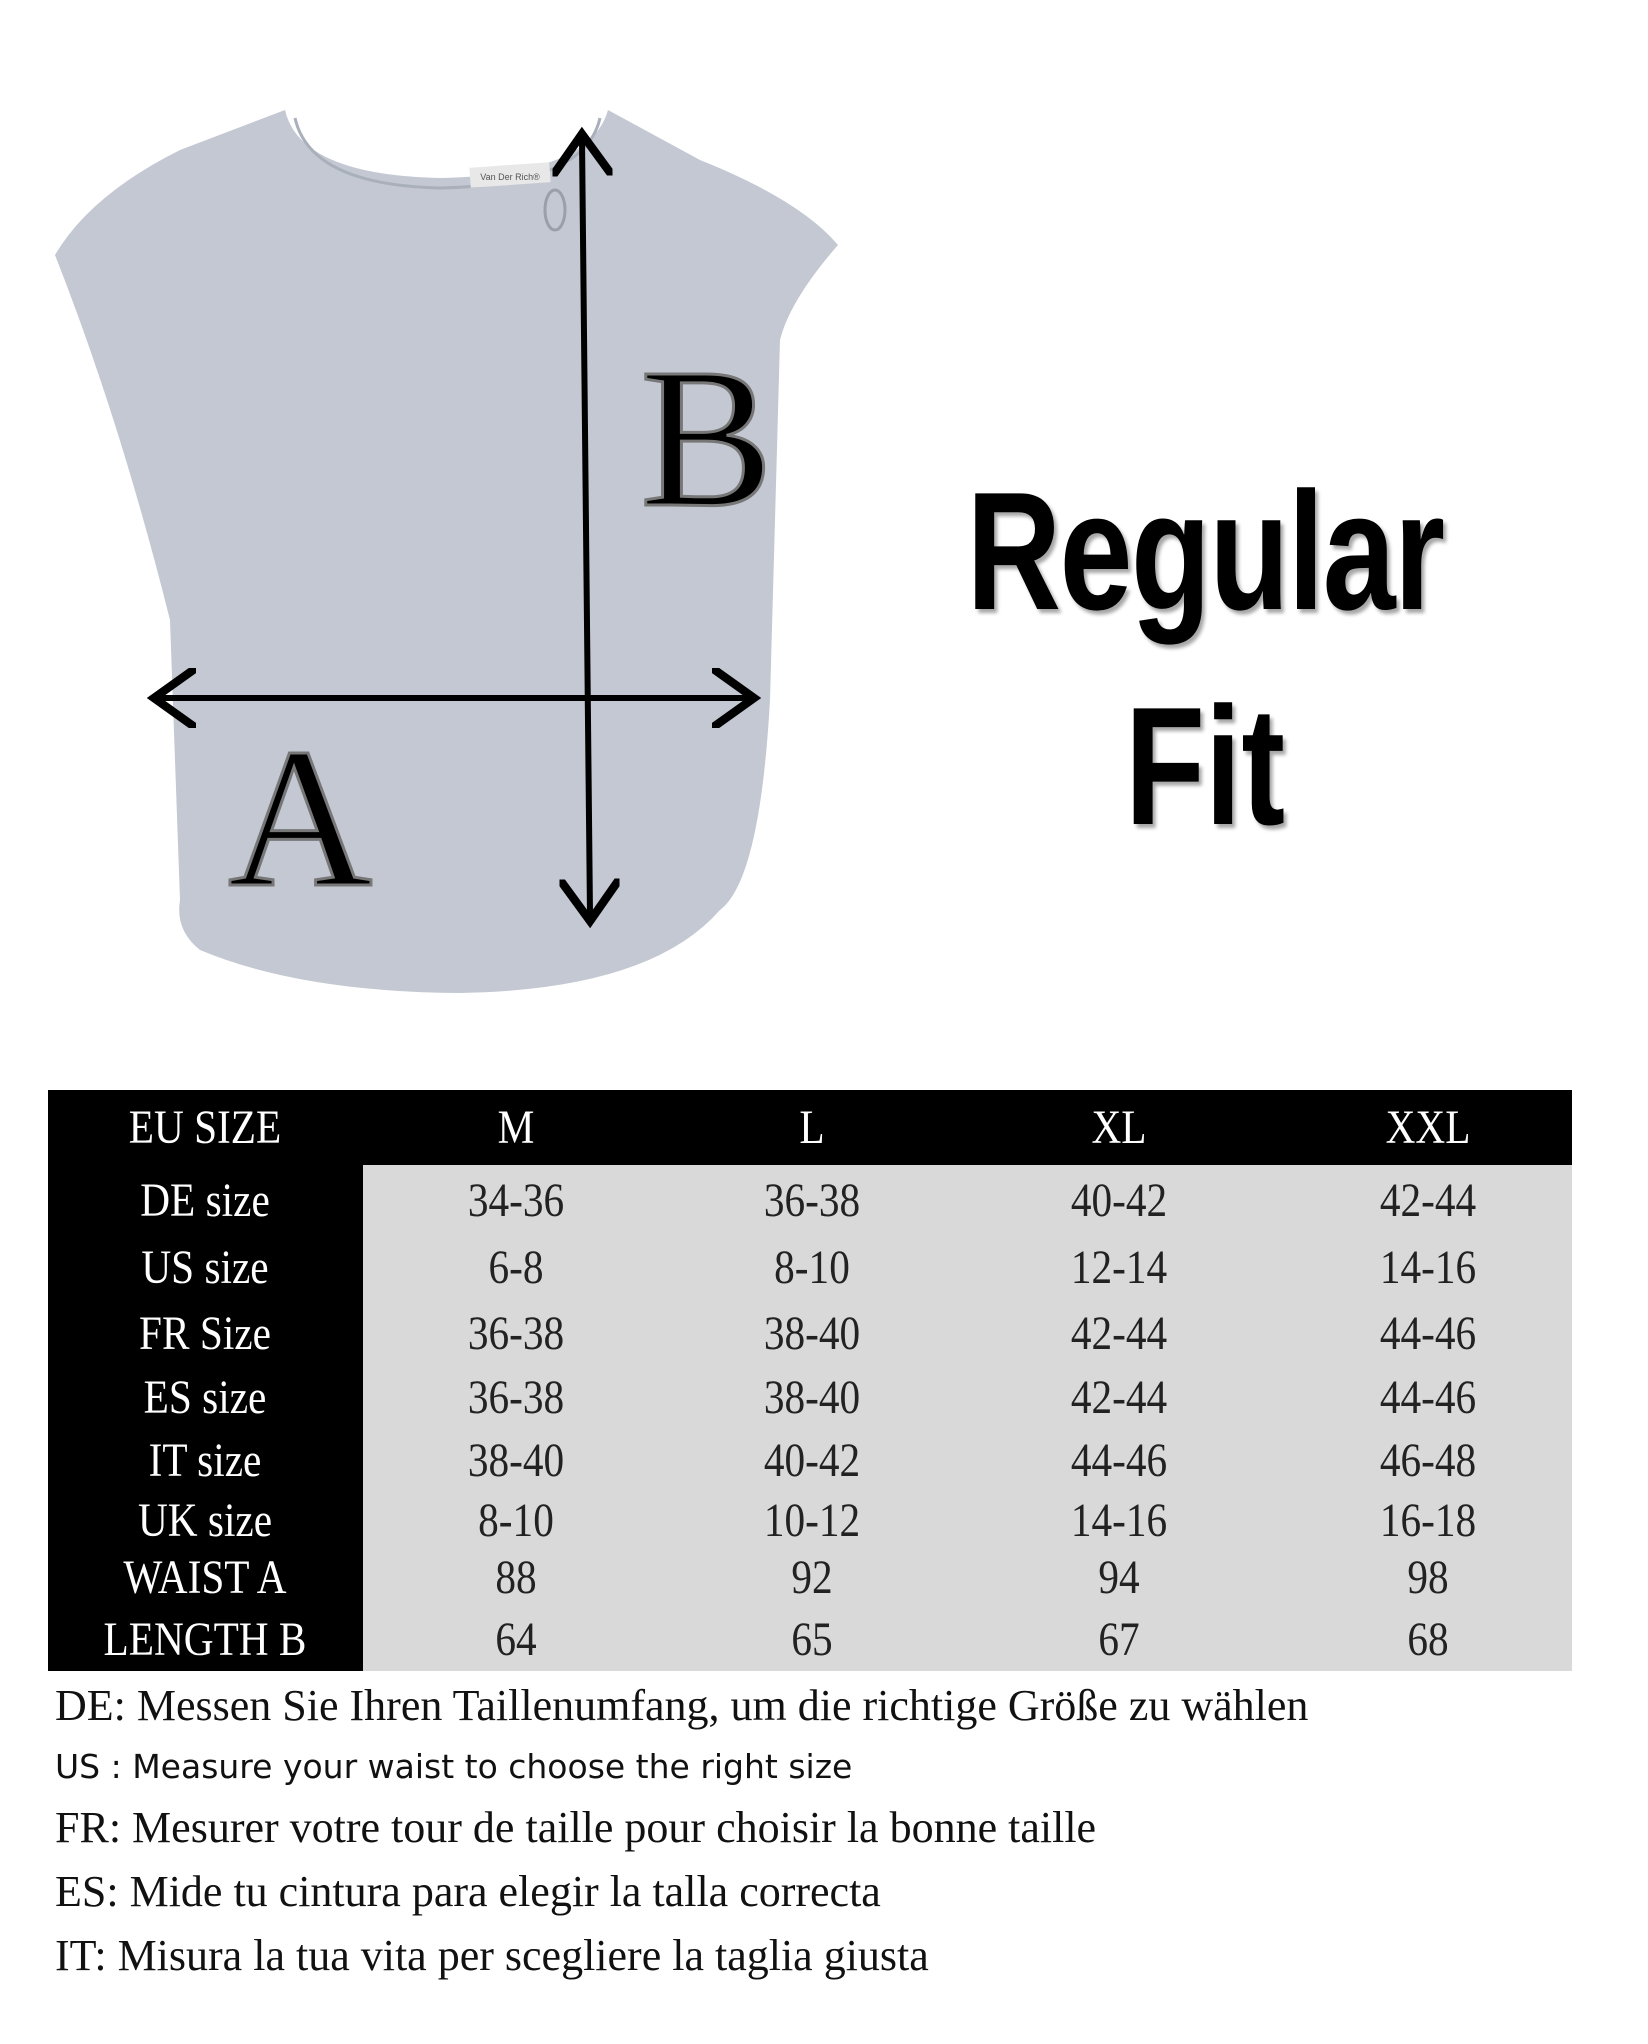  What do you see at coordinates (1119, 1577) in the screenshot?
I see `table-cell: 94` at bounding box center [1119, 1577].